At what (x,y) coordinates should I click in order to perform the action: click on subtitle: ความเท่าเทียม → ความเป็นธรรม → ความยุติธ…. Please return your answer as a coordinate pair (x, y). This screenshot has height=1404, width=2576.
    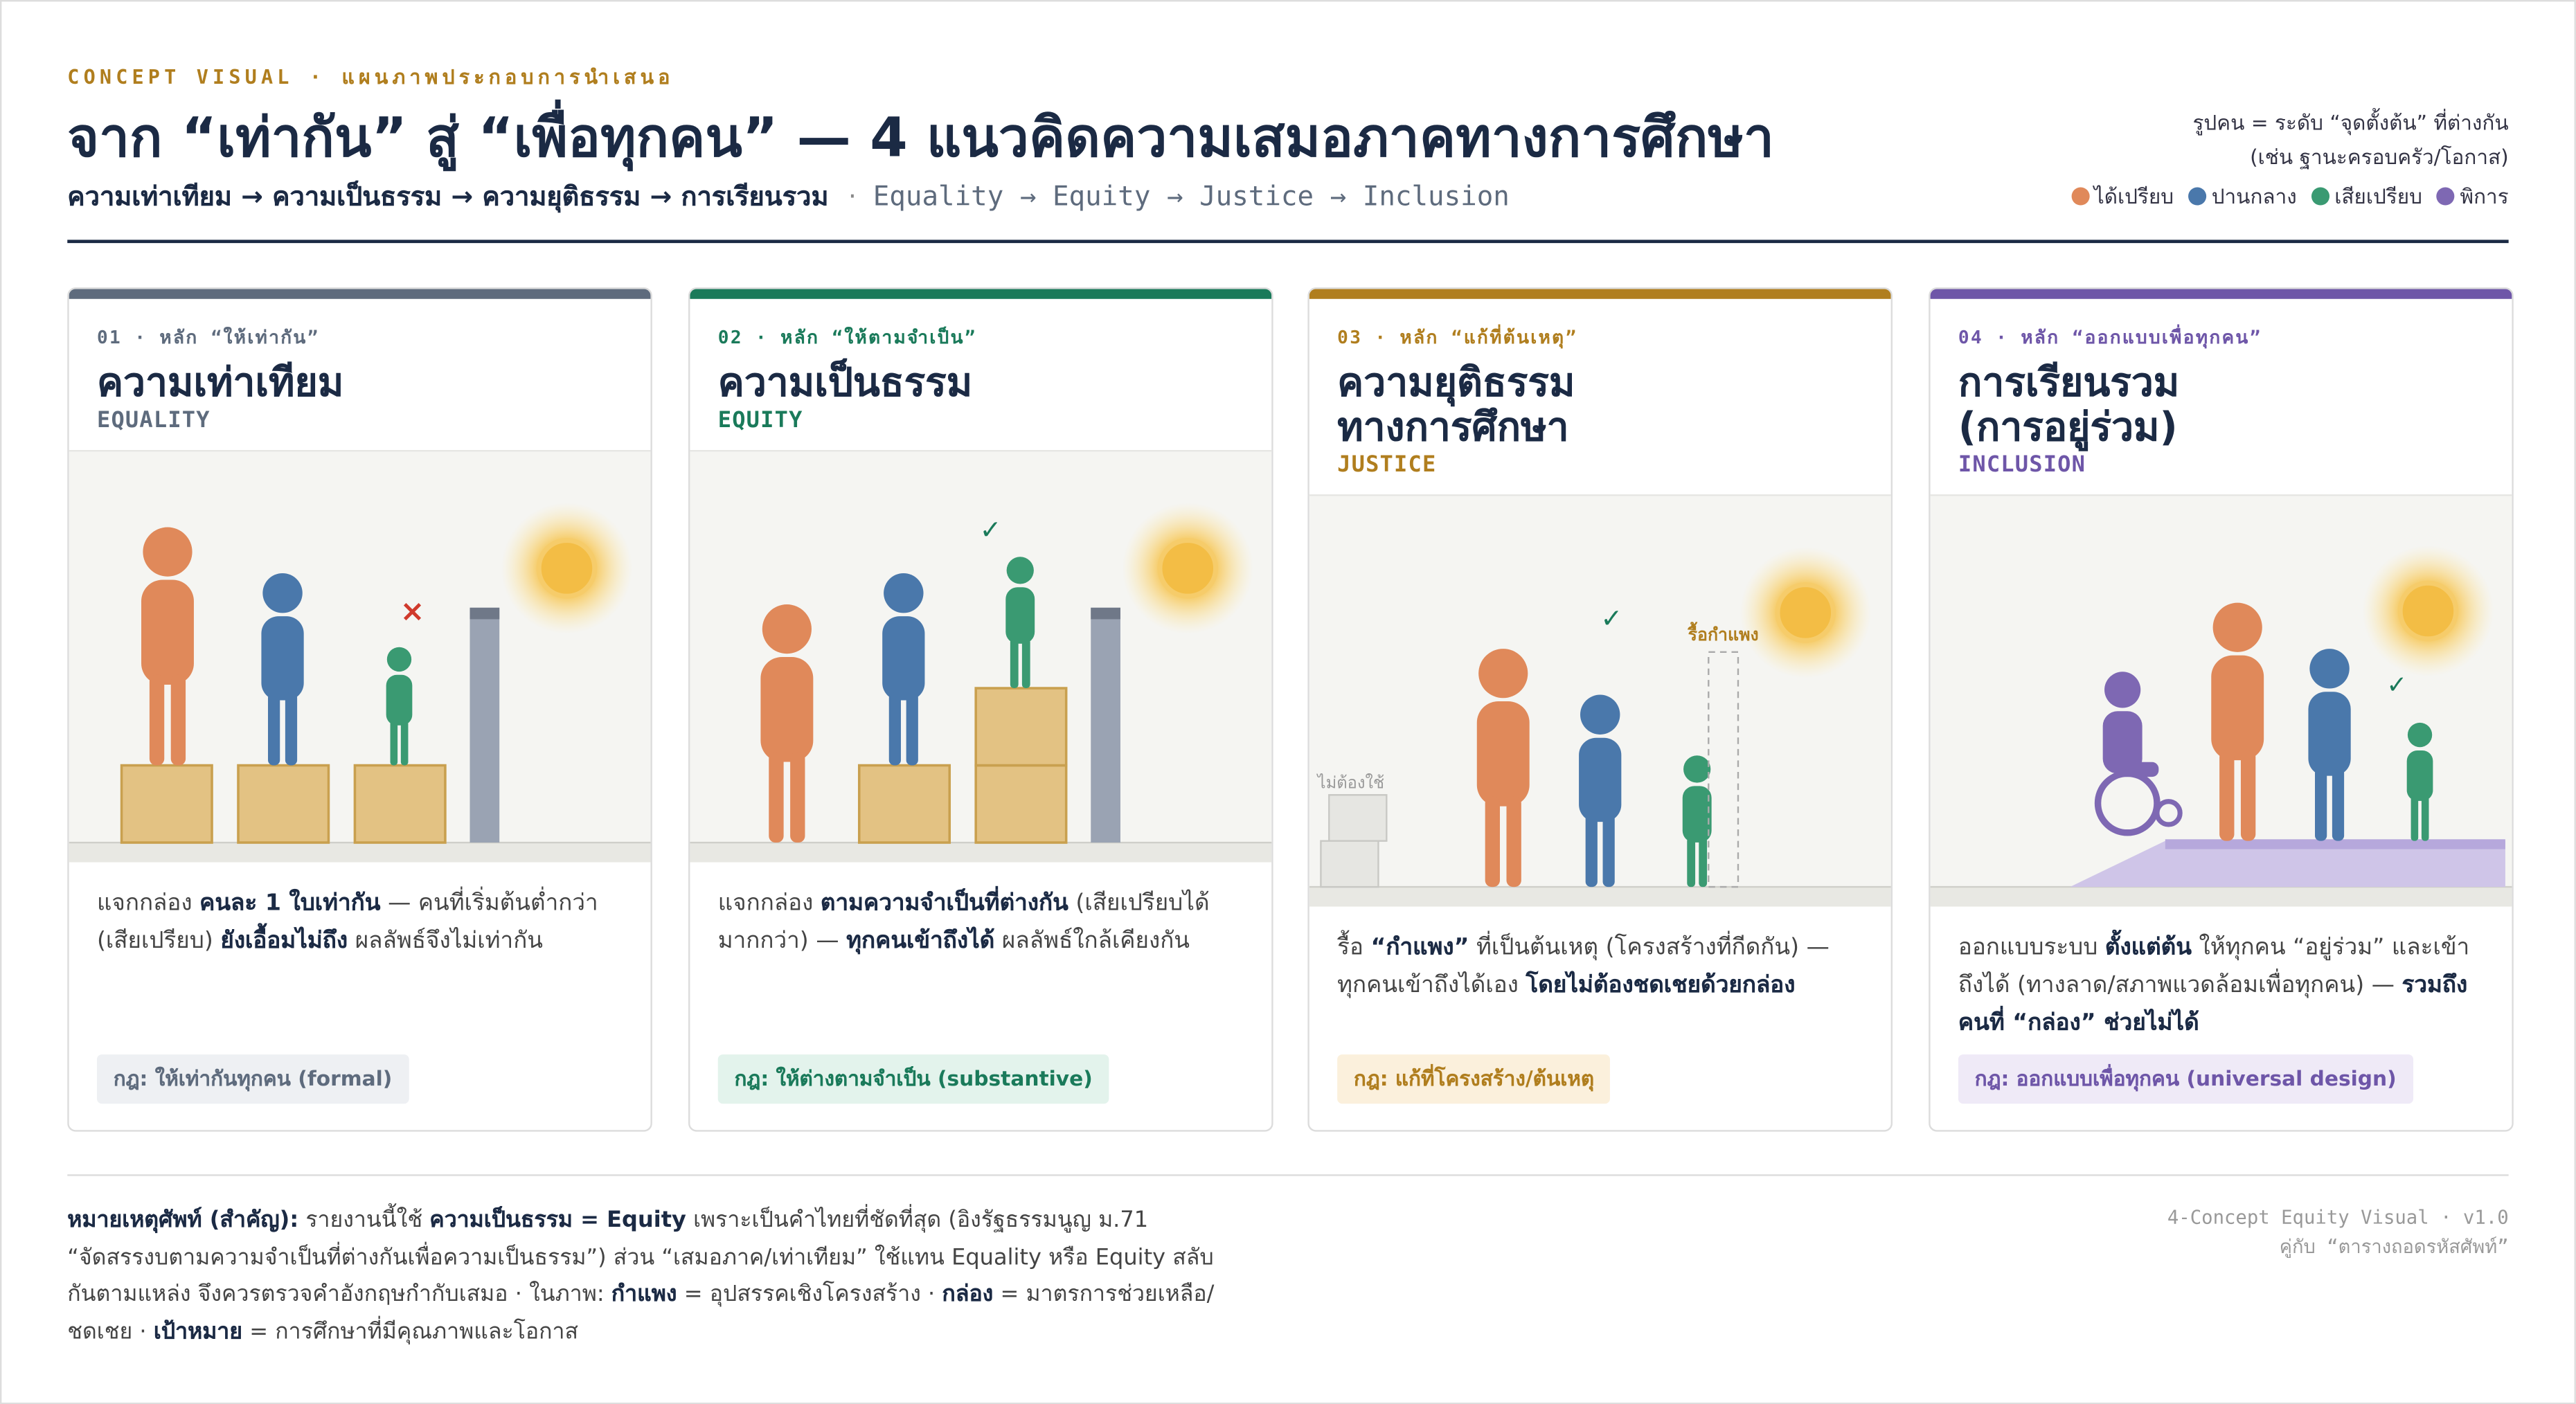
    Looking at the image, I should click on (788, 197).